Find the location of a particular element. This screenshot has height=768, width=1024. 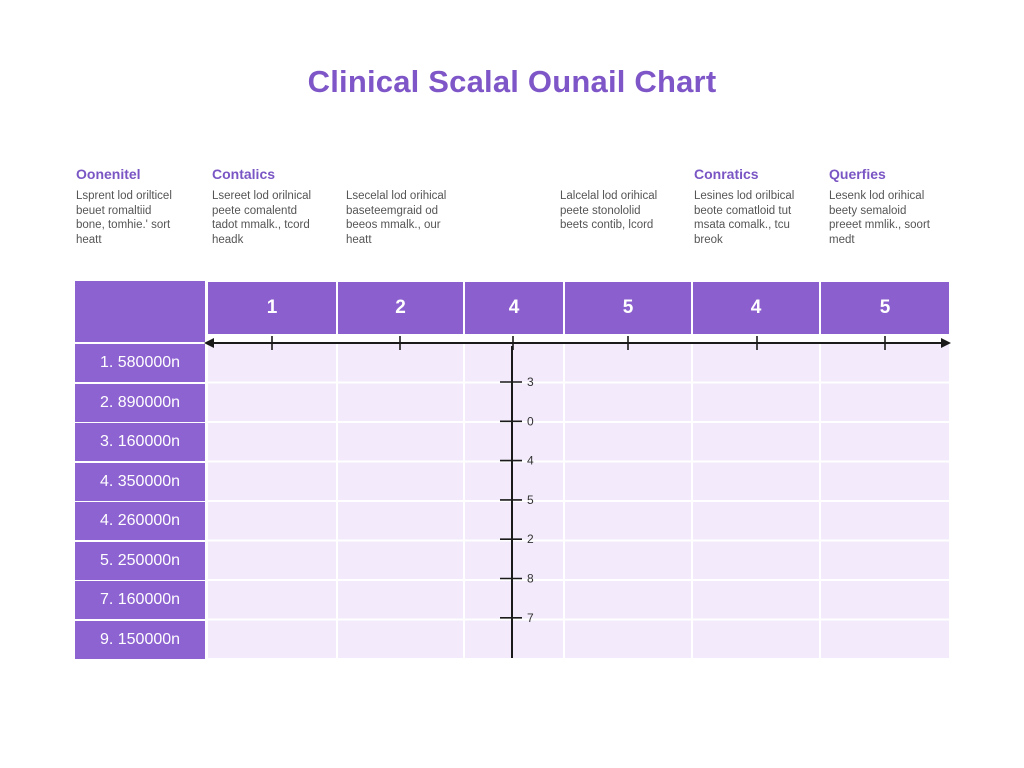

description-heading: Contalics is located at coordinates (244, 174).